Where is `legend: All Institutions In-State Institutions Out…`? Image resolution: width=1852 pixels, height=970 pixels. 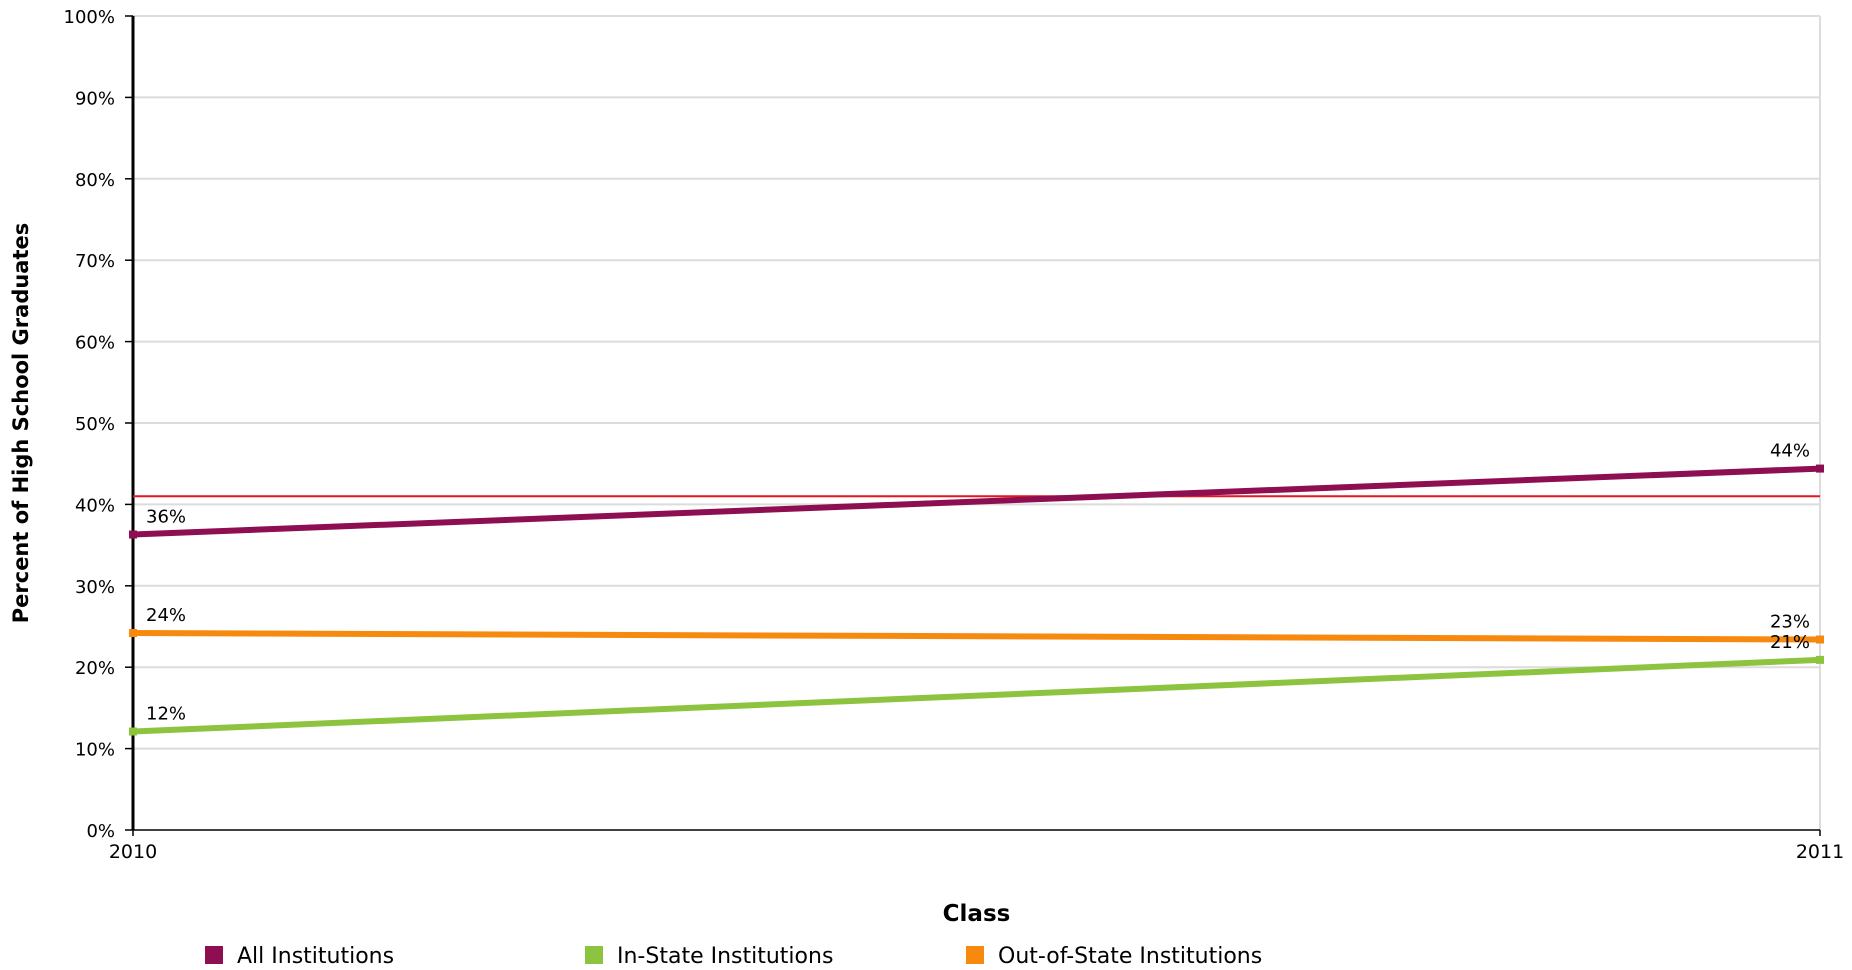 legend: All Institutions In-State Institutions Out… is located at coordinates (733, 956).